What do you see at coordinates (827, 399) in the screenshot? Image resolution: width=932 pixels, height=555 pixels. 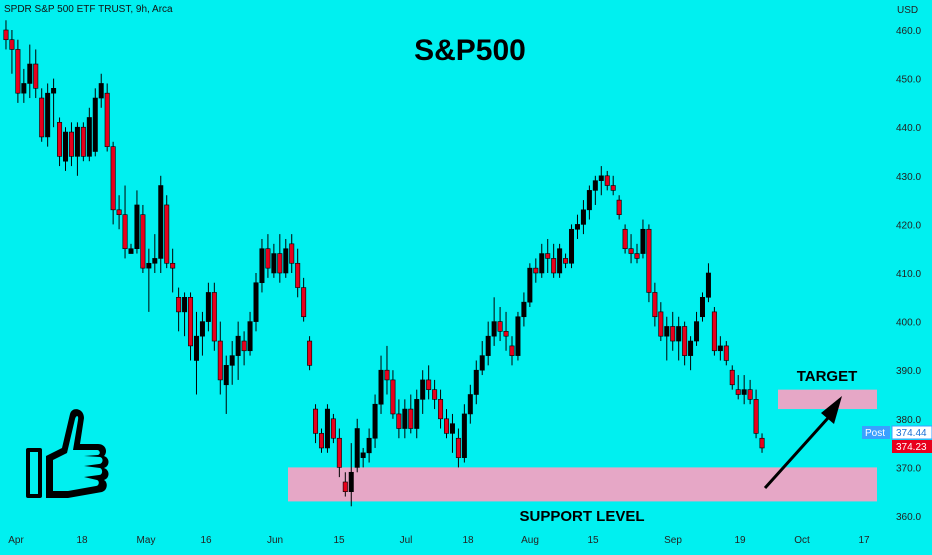 I see `target-zone` at bounding box center [827, 399].